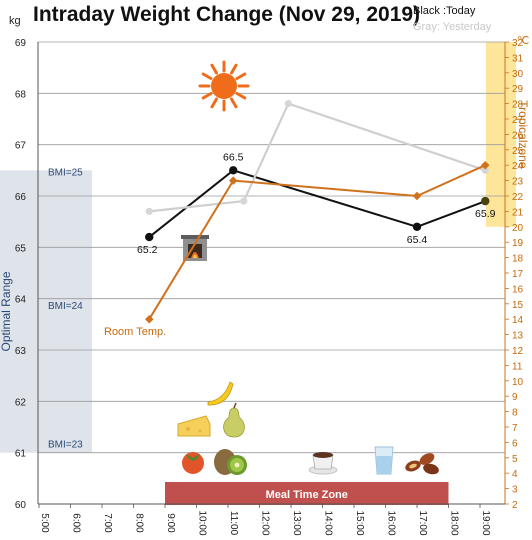 Image resolution: width=532 pixels, height=540 pixels. Describe the element at coordinates (518, 89) in the screenshot. I see `y2-tick-label: 29` at that location.